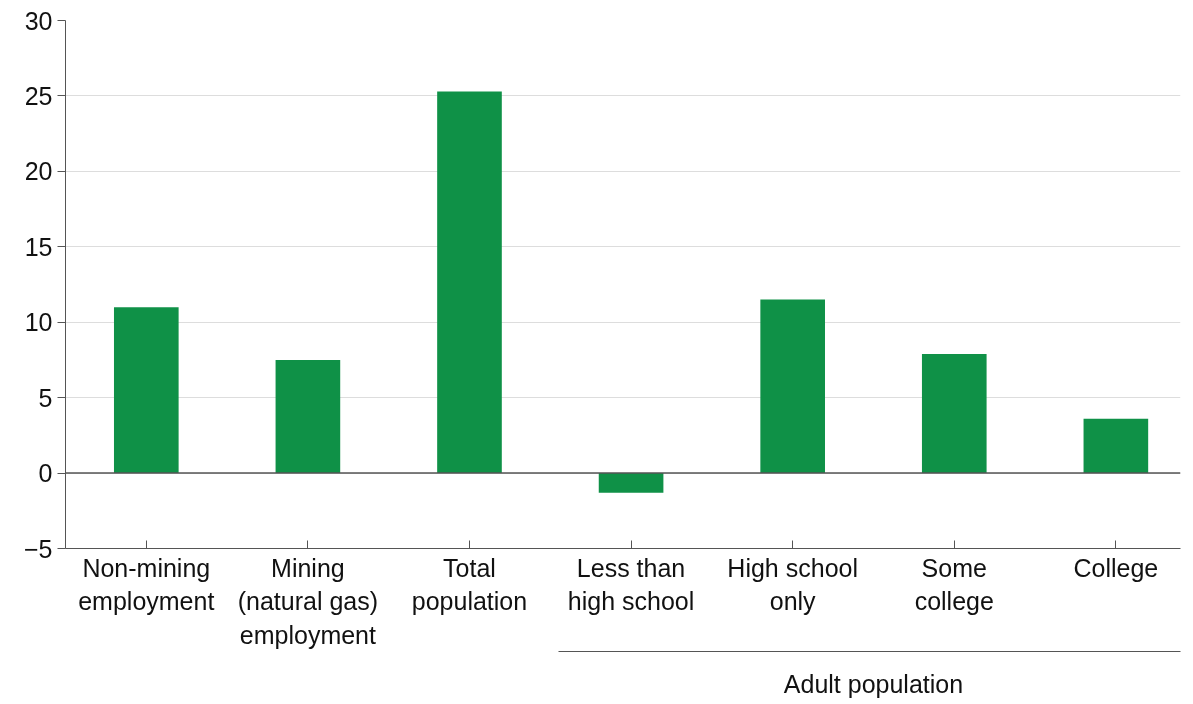 The height and width of the screenshot is (704, 1193). Describe the element at coordinates (1116, 567) in the screenshot. I see `x-tick-label: College` at that location.